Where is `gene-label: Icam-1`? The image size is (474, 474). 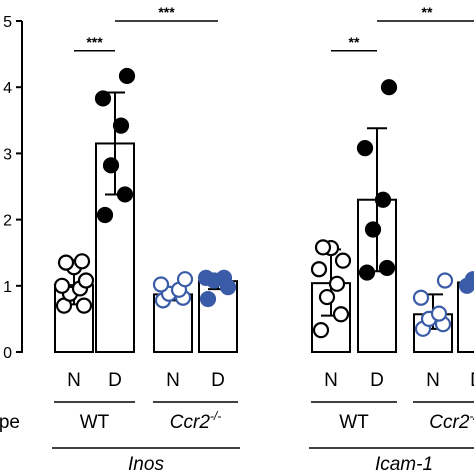
gene-label: Icam-1 is located at coordinates (404, 464).